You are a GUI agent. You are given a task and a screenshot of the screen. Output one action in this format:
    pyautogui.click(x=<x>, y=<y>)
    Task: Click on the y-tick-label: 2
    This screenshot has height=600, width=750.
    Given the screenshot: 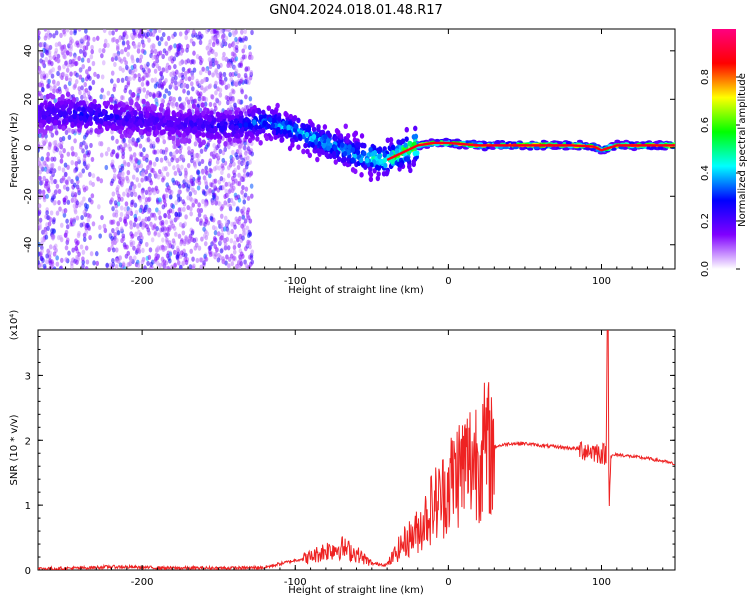 What is the action you would take?
    pyautogui.click(x=28, y=441)
    